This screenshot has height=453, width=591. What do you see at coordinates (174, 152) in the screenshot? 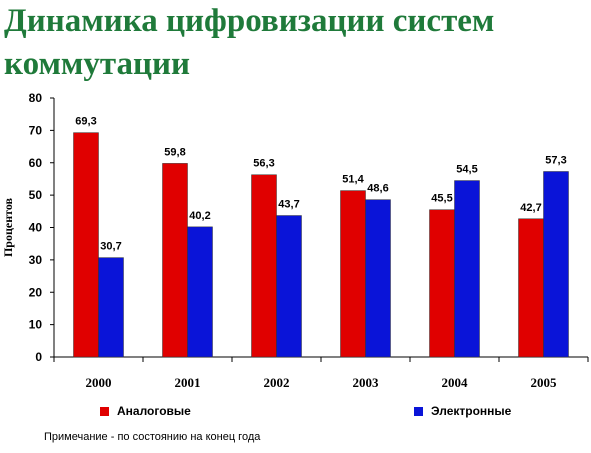
I see `data-label-analog-2001: 59,8` at bounding box center [174, 152].